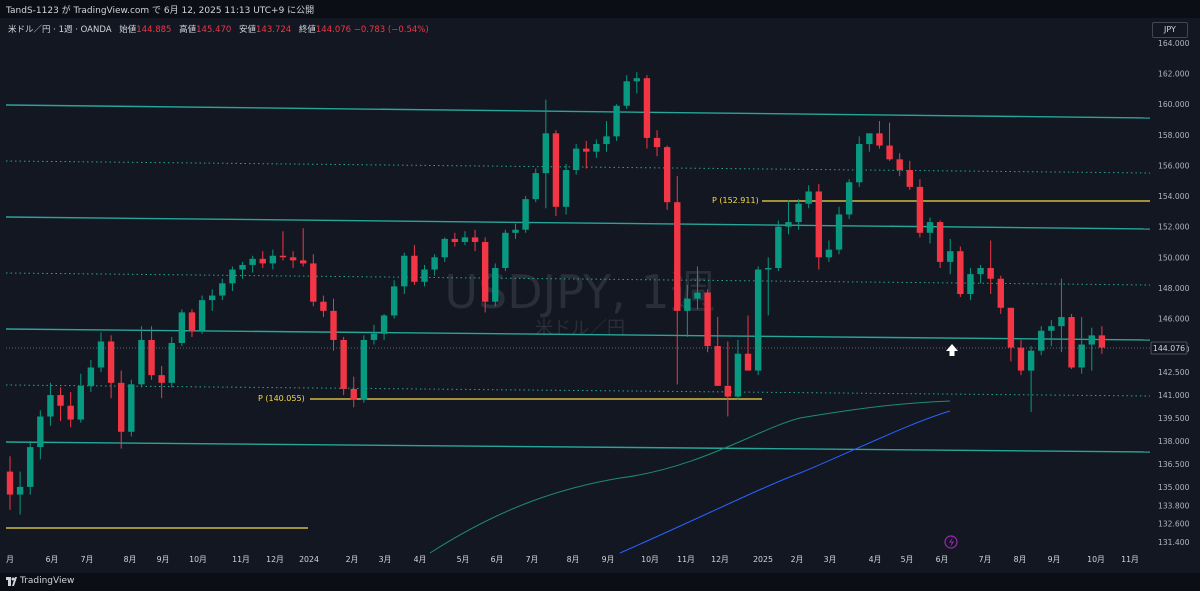  I want to click on moving-average-short, so click(690, 477).